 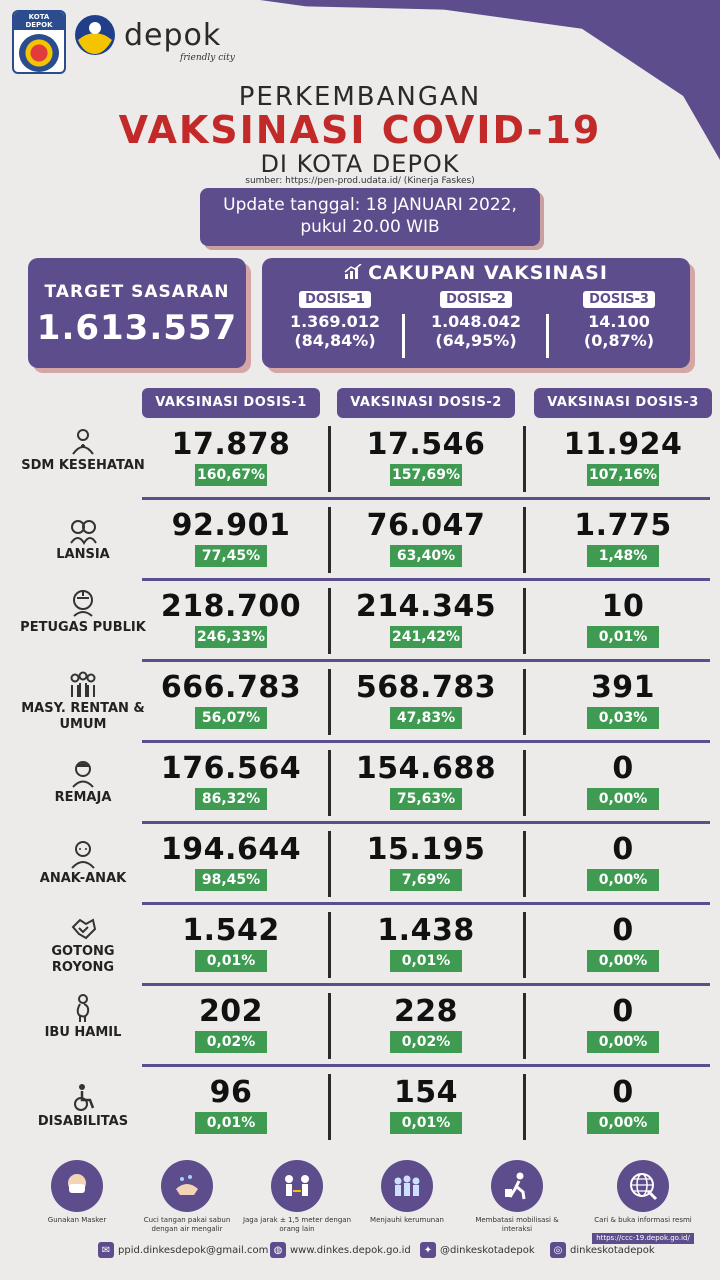 What do you see at coordinates (517, 1224) in the screenshot?
I see `tip-text: Membatasi mobilisasi & interaksi` at bounding box center [517, 1224].